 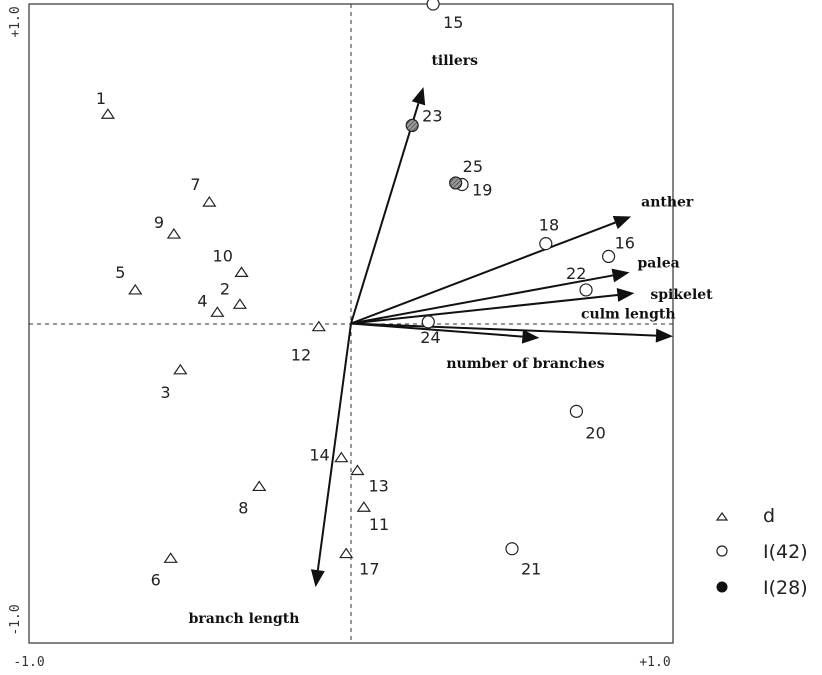 What do you see at coordinates (473, 166) in the screenshot?
I see `point-label-25: 25` at bounding box center [473, 166].